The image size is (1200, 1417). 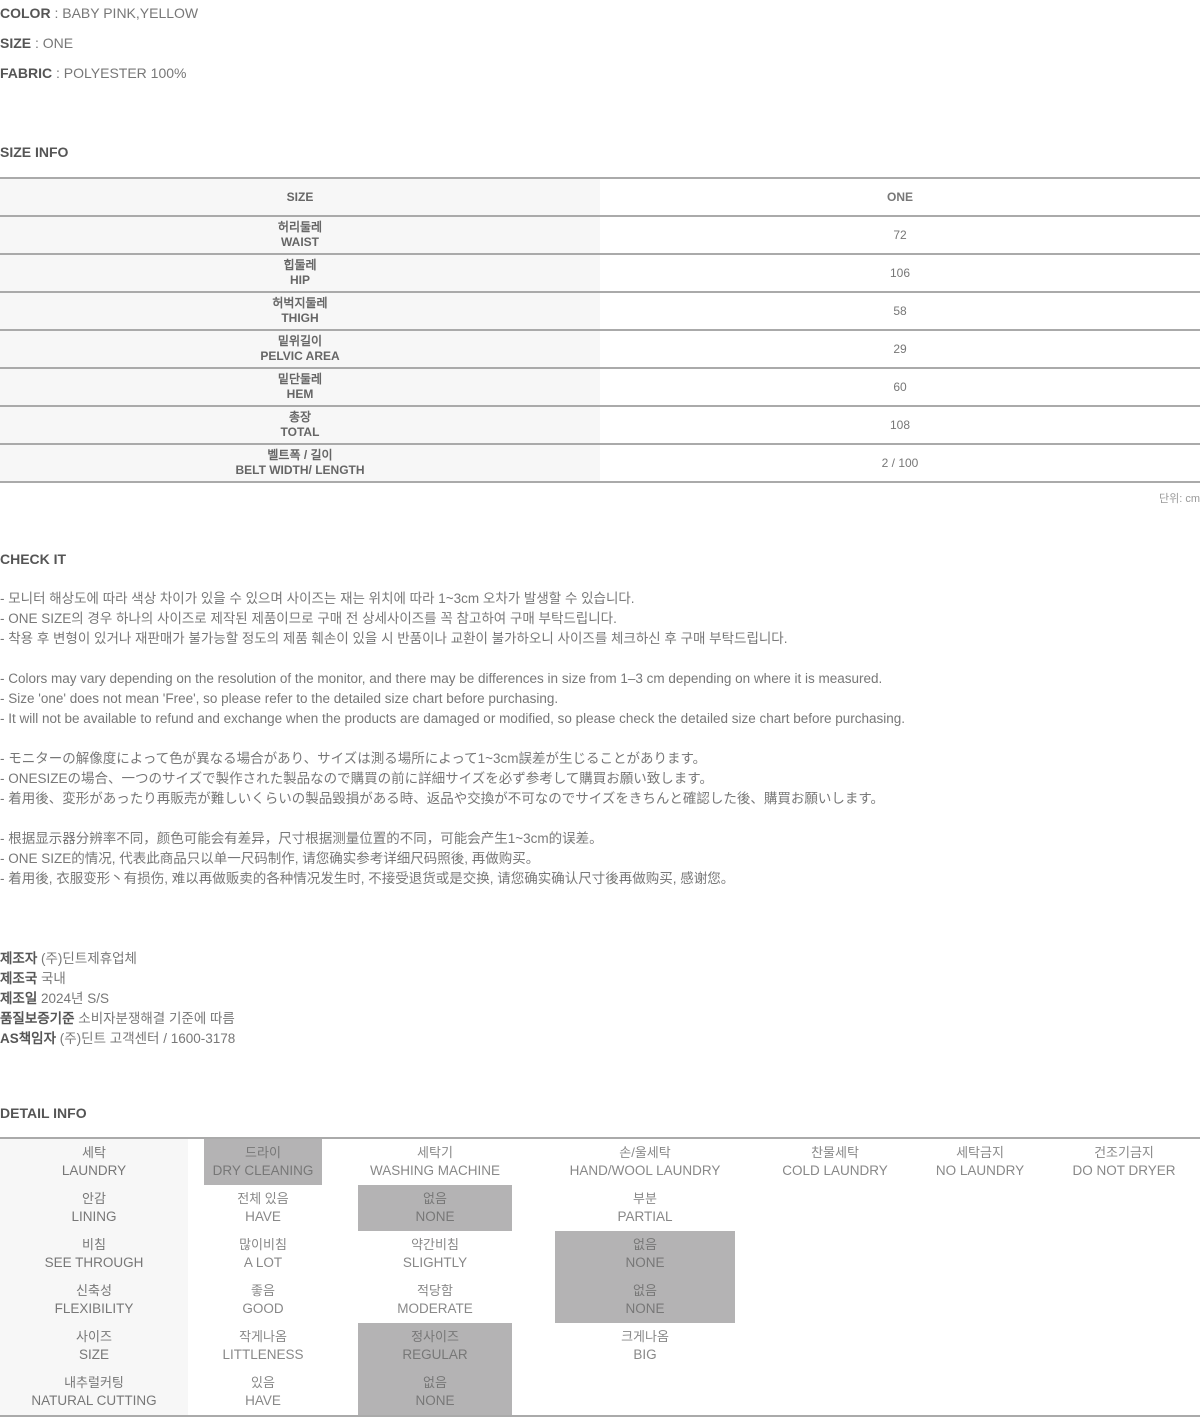 What do you see at coordinates (600, 1254) in the screenshot?
I see `detail-row: 비침 SEE THROUGH 많이비침 A LOT 약간비침 SLIGHTLY 없음 NONE` at bounding box center [600, 1254].